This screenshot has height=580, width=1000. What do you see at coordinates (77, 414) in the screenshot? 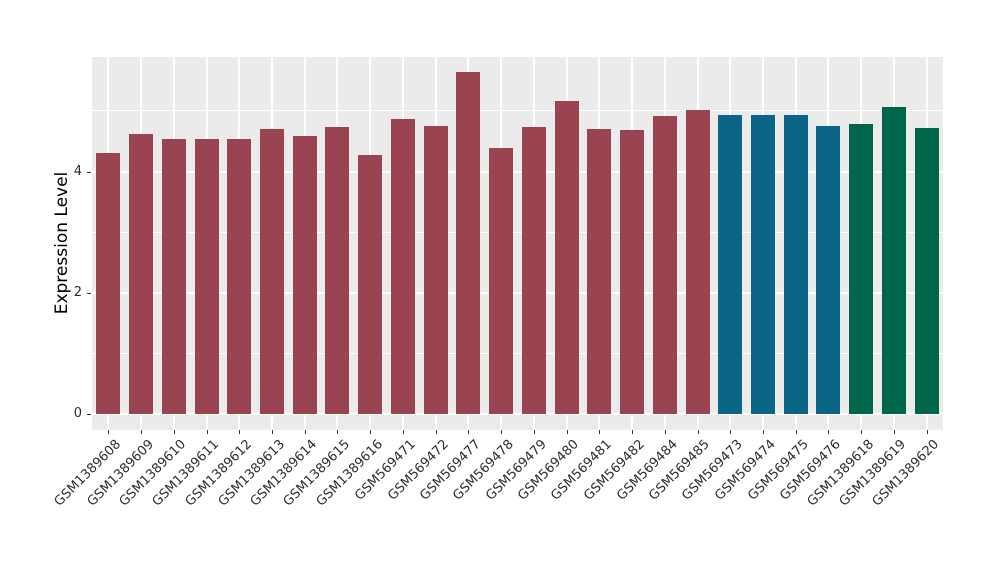
I see `y-tick-label: 0` at bounding box center [77, 414].